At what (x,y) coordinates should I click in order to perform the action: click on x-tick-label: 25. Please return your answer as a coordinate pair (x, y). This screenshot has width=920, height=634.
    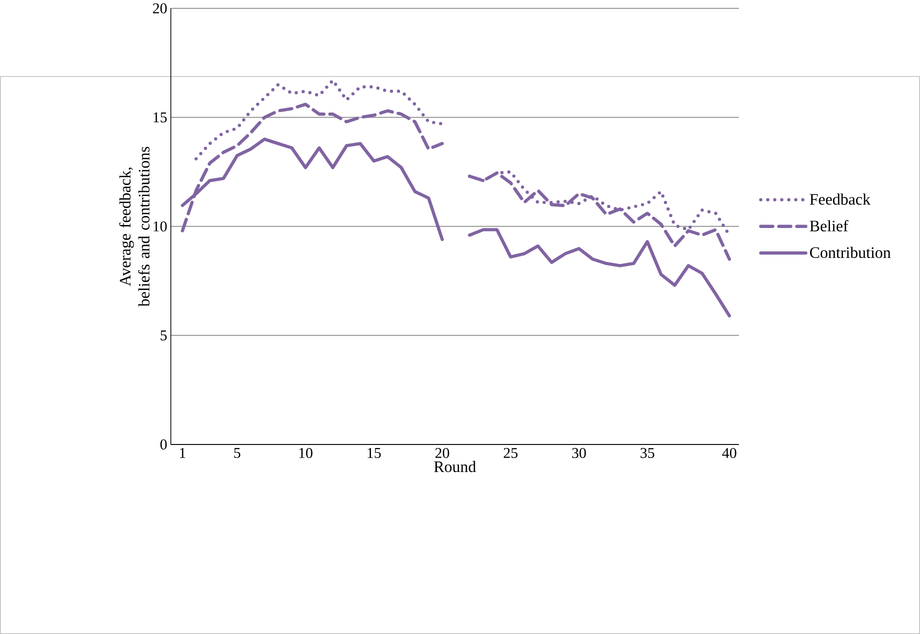
    Looking at the image, I should click on (511, 453).